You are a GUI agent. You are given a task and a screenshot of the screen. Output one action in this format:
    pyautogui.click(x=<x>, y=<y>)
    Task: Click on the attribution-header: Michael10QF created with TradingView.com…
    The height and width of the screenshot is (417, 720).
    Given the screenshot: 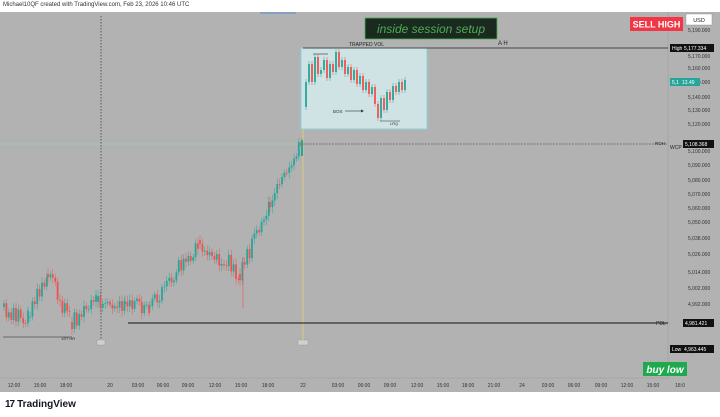 What is the action you would take?
    pyautogui.click(x=360, y=6)
    